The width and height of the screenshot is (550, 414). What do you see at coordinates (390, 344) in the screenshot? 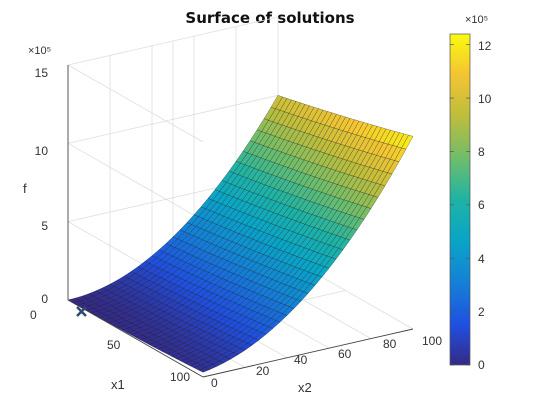
I see `x2-tick-label: 80` at bounding box center [390, 344].